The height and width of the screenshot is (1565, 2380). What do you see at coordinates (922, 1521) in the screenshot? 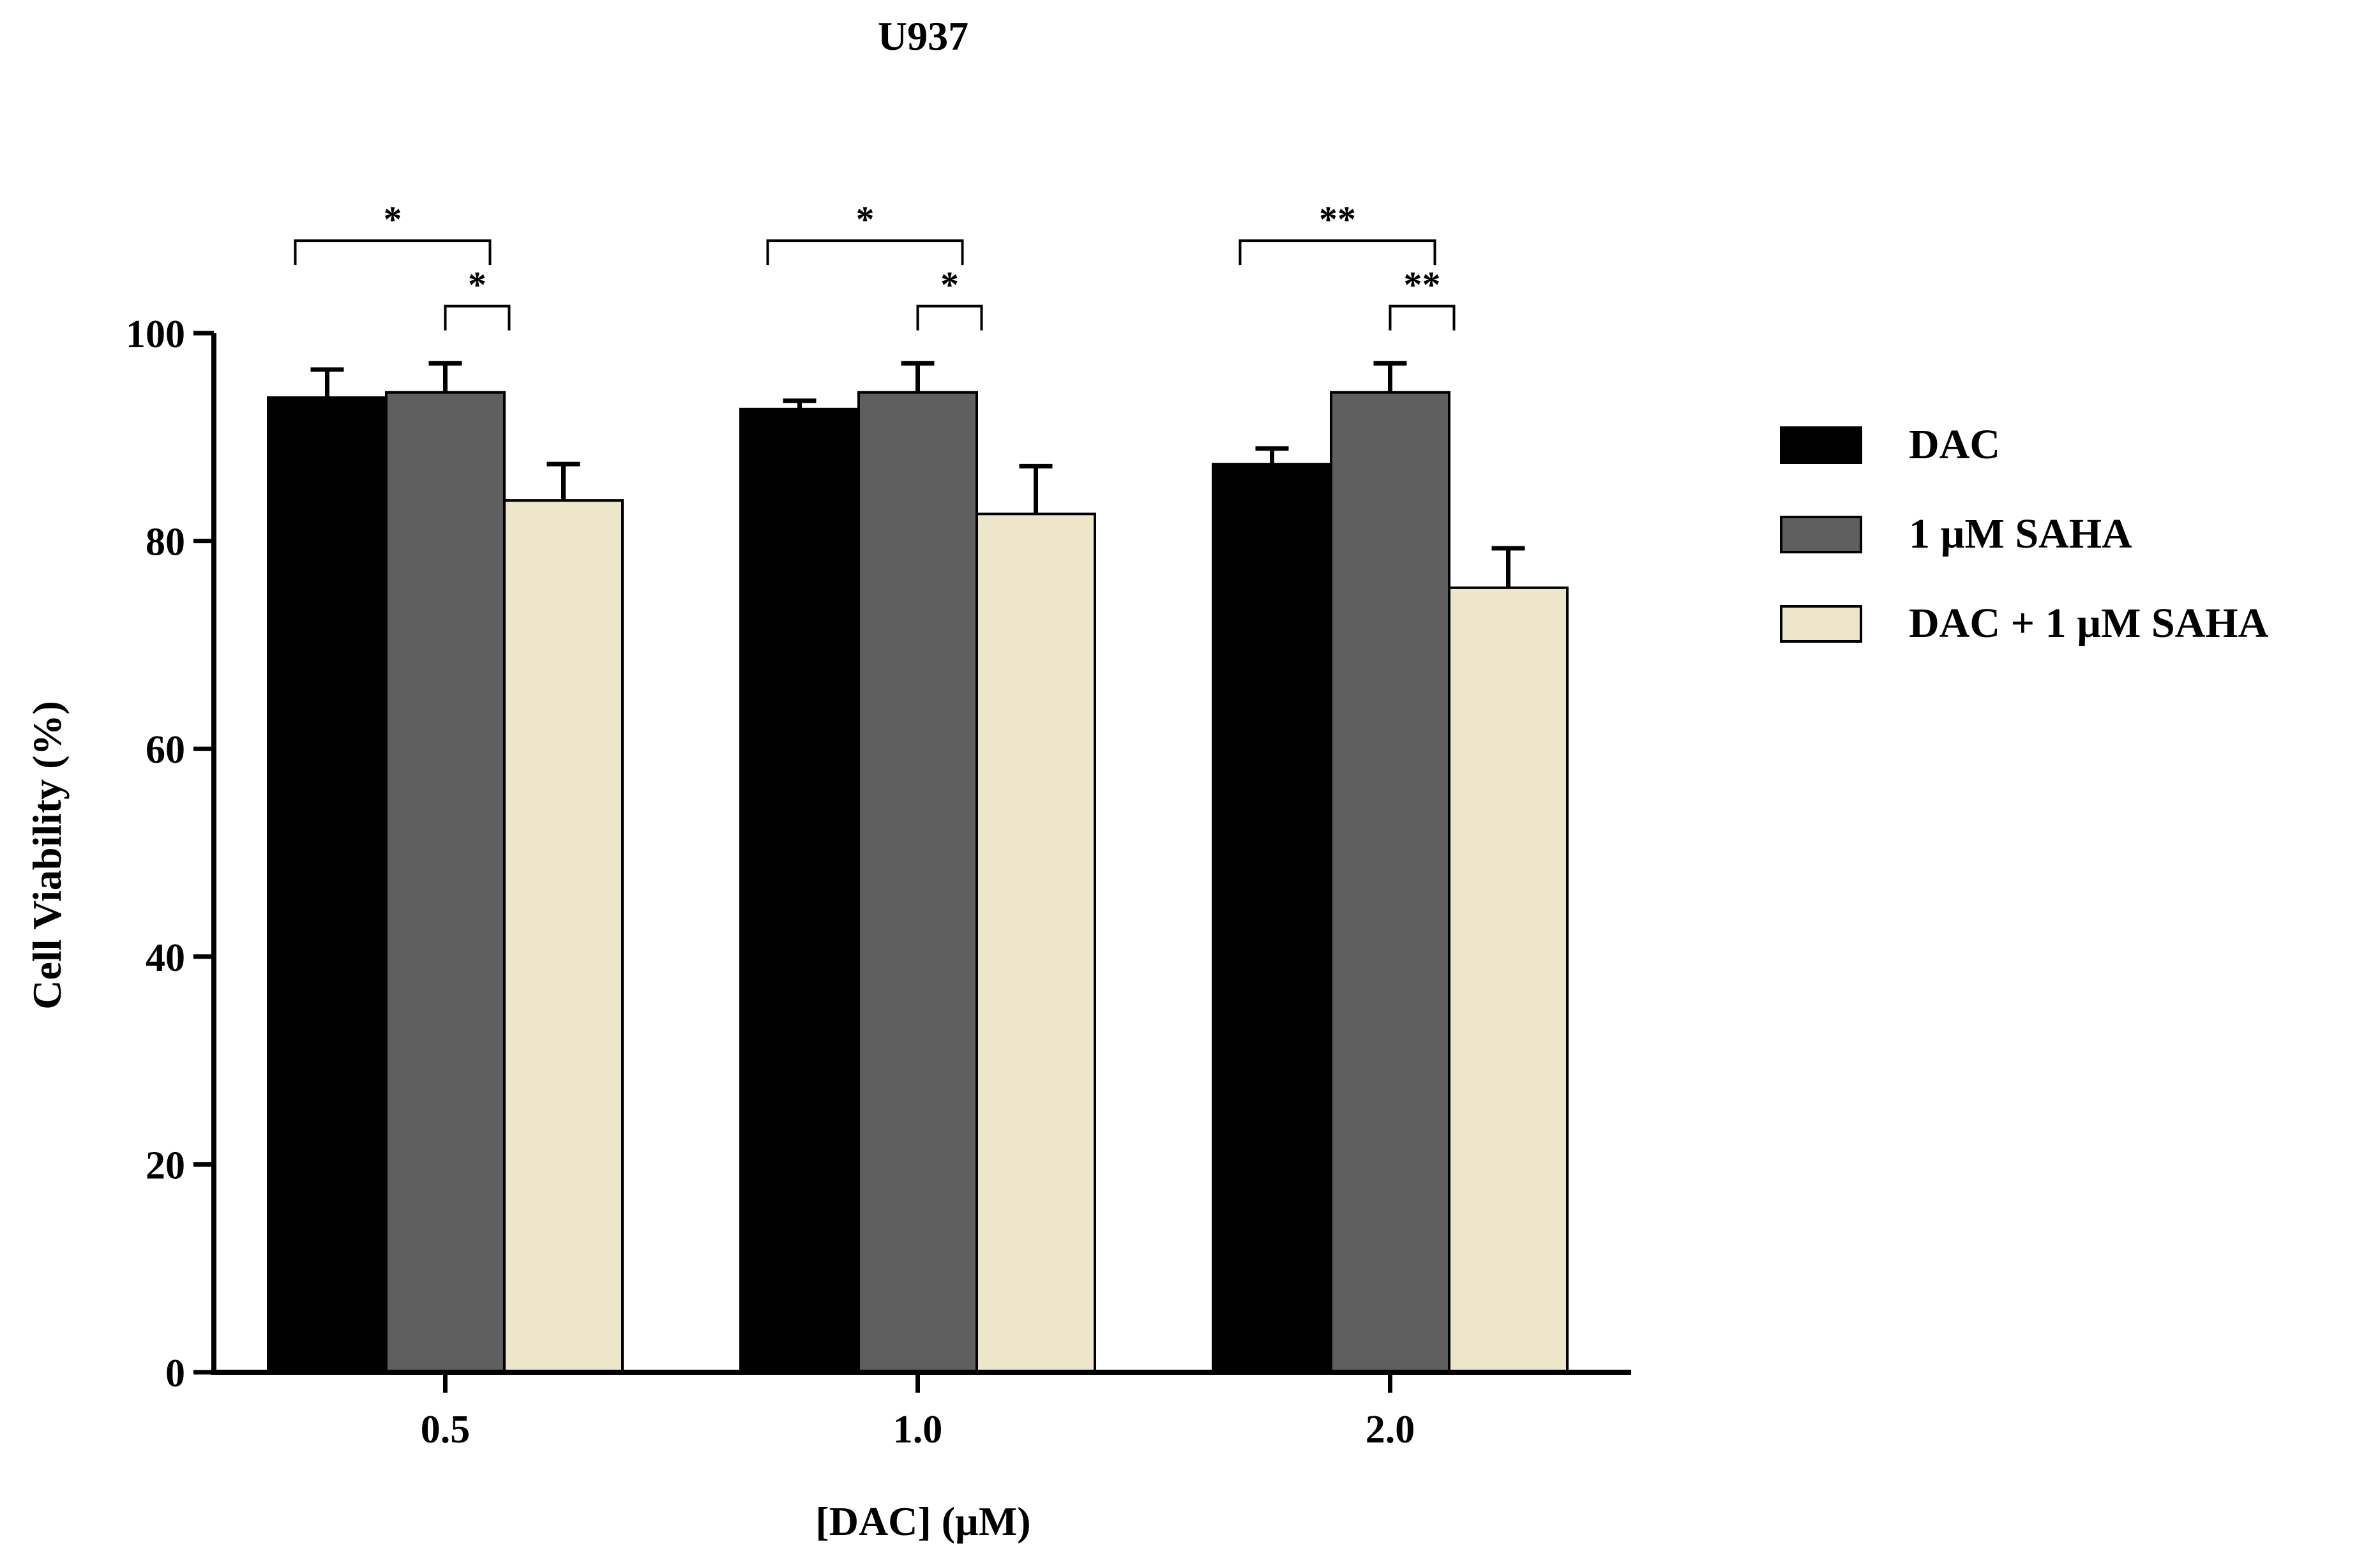
I see `x-axis-label: [DAC] (µM)` at bounding box center [922, 1521].